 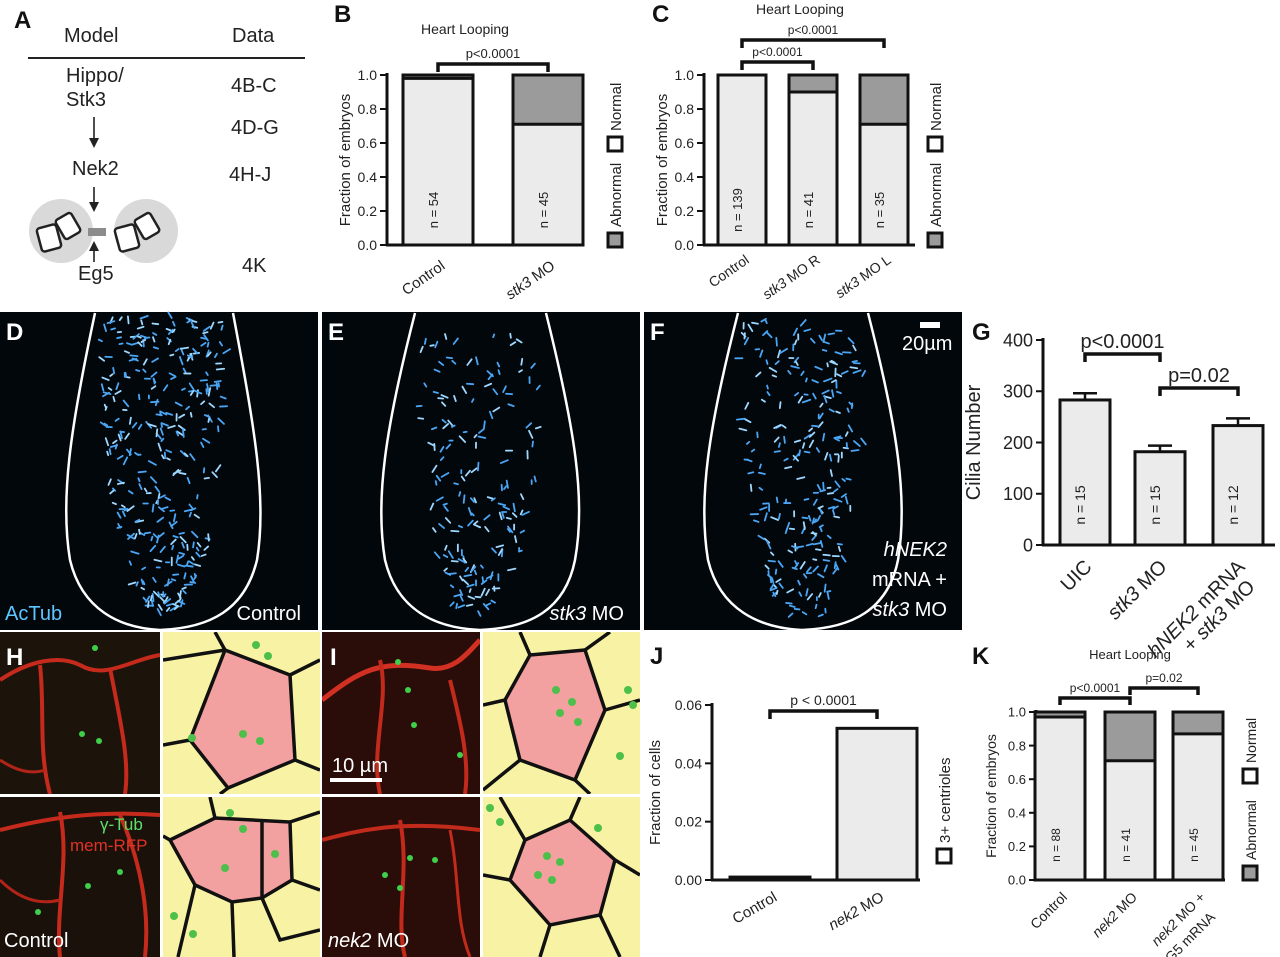 What do you see at coordinates (159, 471) in the screenshot?
I see `panel-d-micrograph: D AcTub Control` at bounding box center [159, 471].